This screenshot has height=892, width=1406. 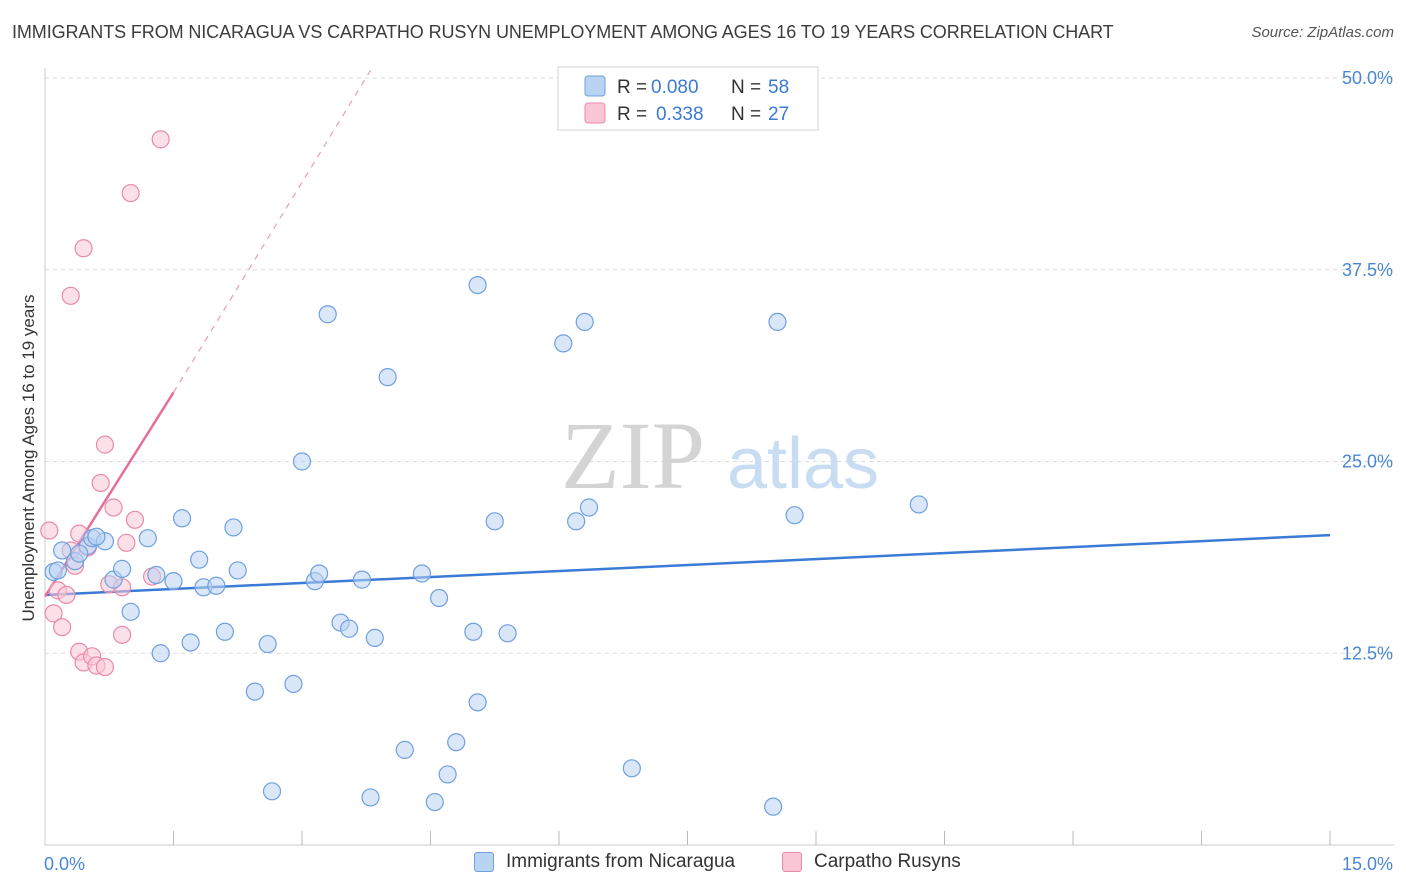 I want to click on x-tick-label: 15.0%, so click(x=1367, y=864).